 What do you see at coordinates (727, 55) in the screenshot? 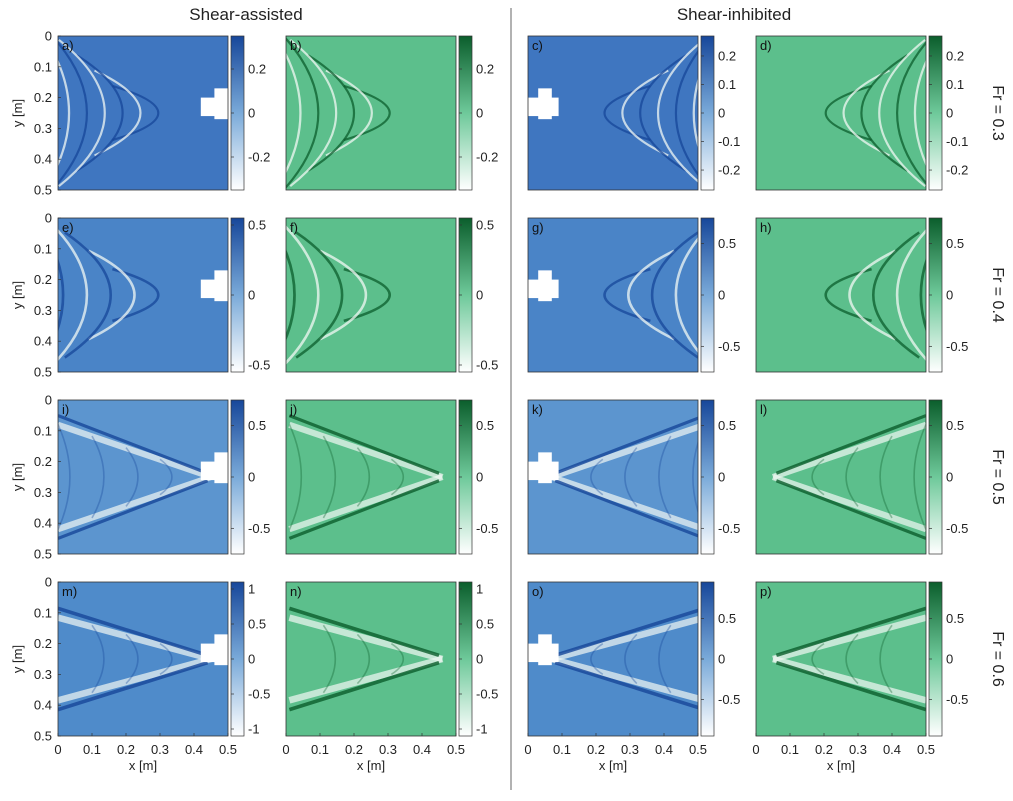
I see `colorbar-tick-label: 0.2` at bounding box center [727, 55].